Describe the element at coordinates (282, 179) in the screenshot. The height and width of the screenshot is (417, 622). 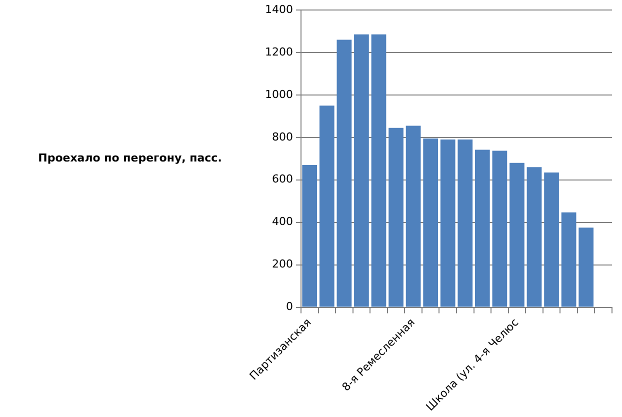
I see `y-tick-label: 600` at that location.